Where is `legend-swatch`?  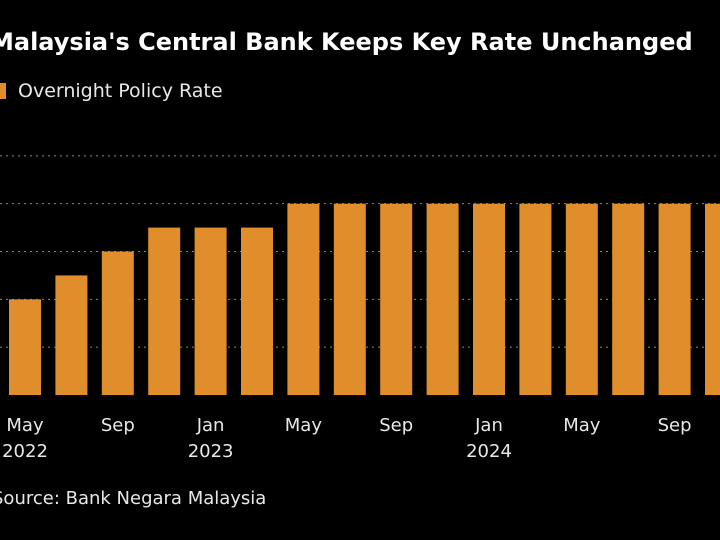 legend-swatch is located at coordinates (3, 91).